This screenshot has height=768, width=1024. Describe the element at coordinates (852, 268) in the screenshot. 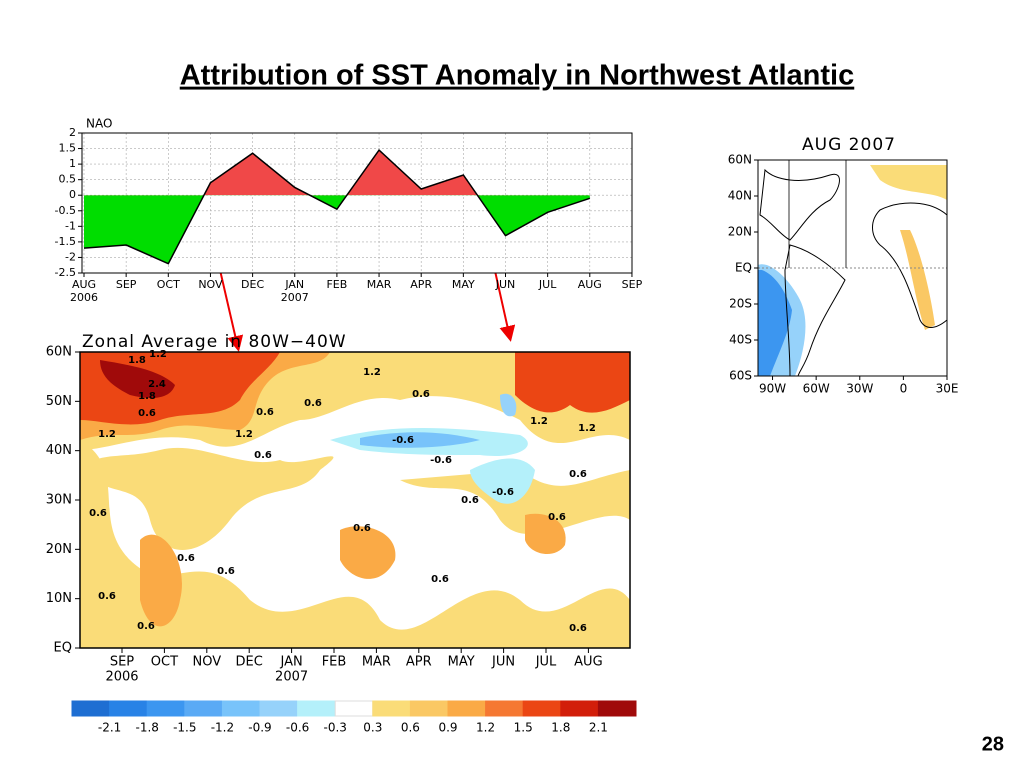

I see `sst-map` at that location.